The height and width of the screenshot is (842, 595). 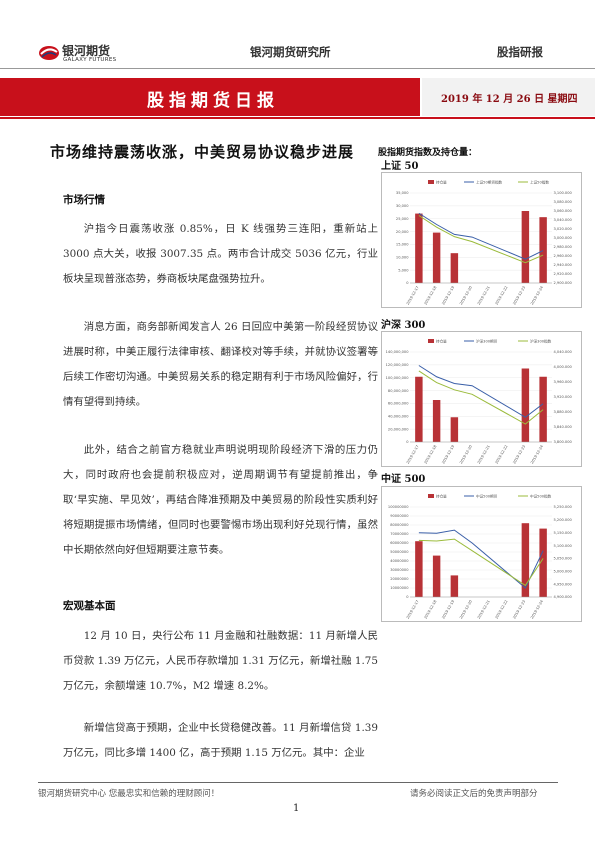 I want to click on galaxy-logo-icon, so click(x=49, y=53).